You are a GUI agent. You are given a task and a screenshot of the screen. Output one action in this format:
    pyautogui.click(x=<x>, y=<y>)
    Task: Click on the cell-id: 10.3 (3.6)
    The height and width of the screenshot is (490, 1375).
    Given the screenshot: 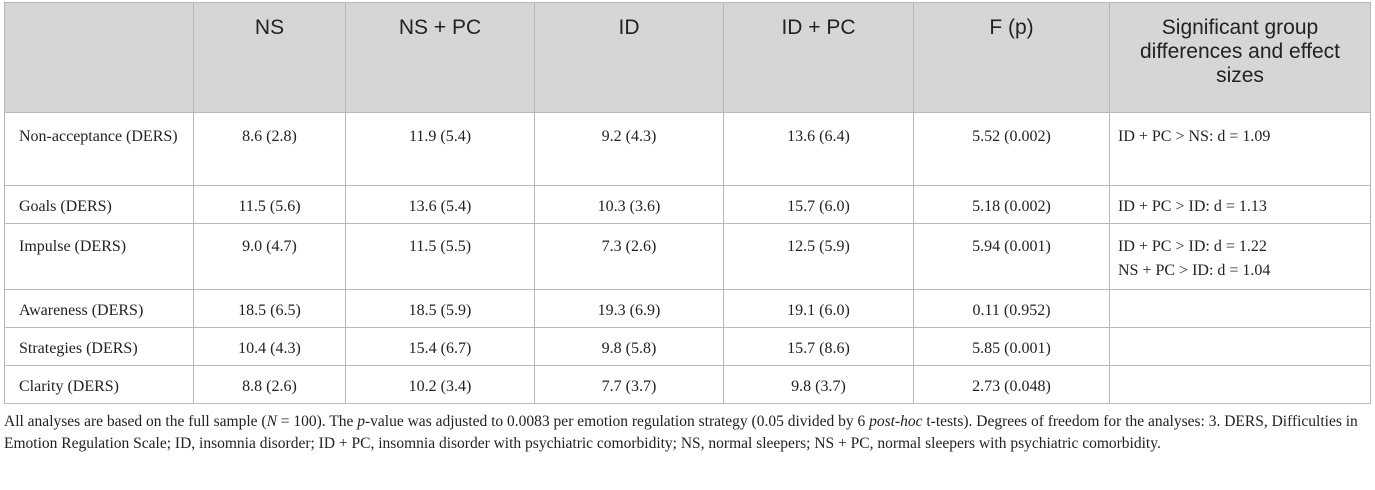 What is the action you would take?
    pyautogui.click(x=629, y=204)
    